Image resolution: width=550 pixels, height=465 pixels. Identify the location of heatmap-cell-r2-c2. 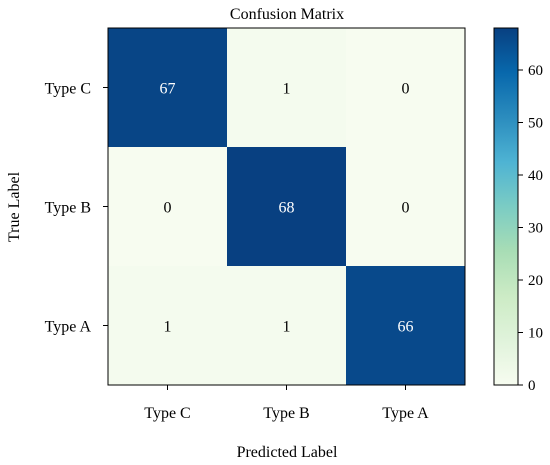
(406, 326).